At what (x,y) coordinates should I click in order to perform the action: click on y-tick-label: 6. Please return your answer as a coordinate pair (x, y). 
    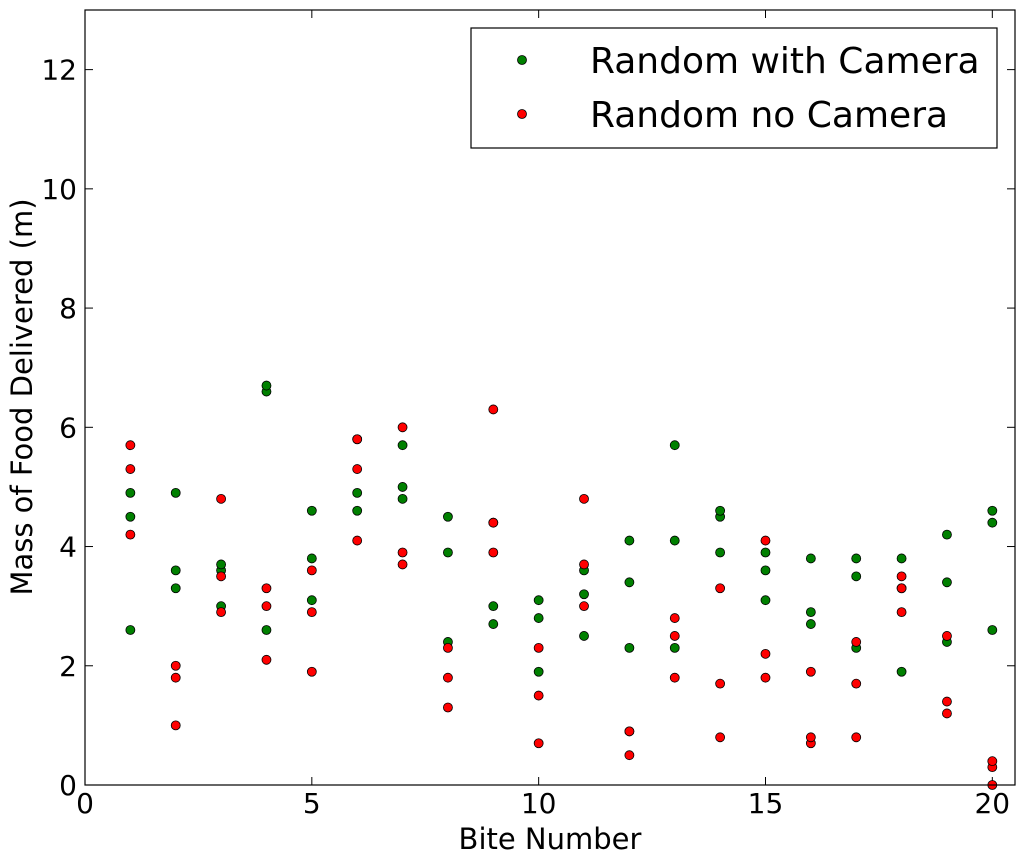
    Looking at the image, I should click on (68, 427).